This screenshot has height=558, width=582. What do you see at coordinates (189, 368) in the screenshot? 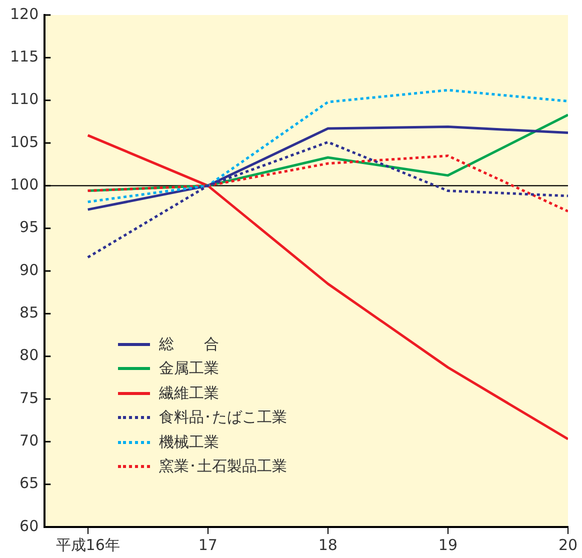
I see `legend-label: 金属工業` at bounding box center [189, 368].